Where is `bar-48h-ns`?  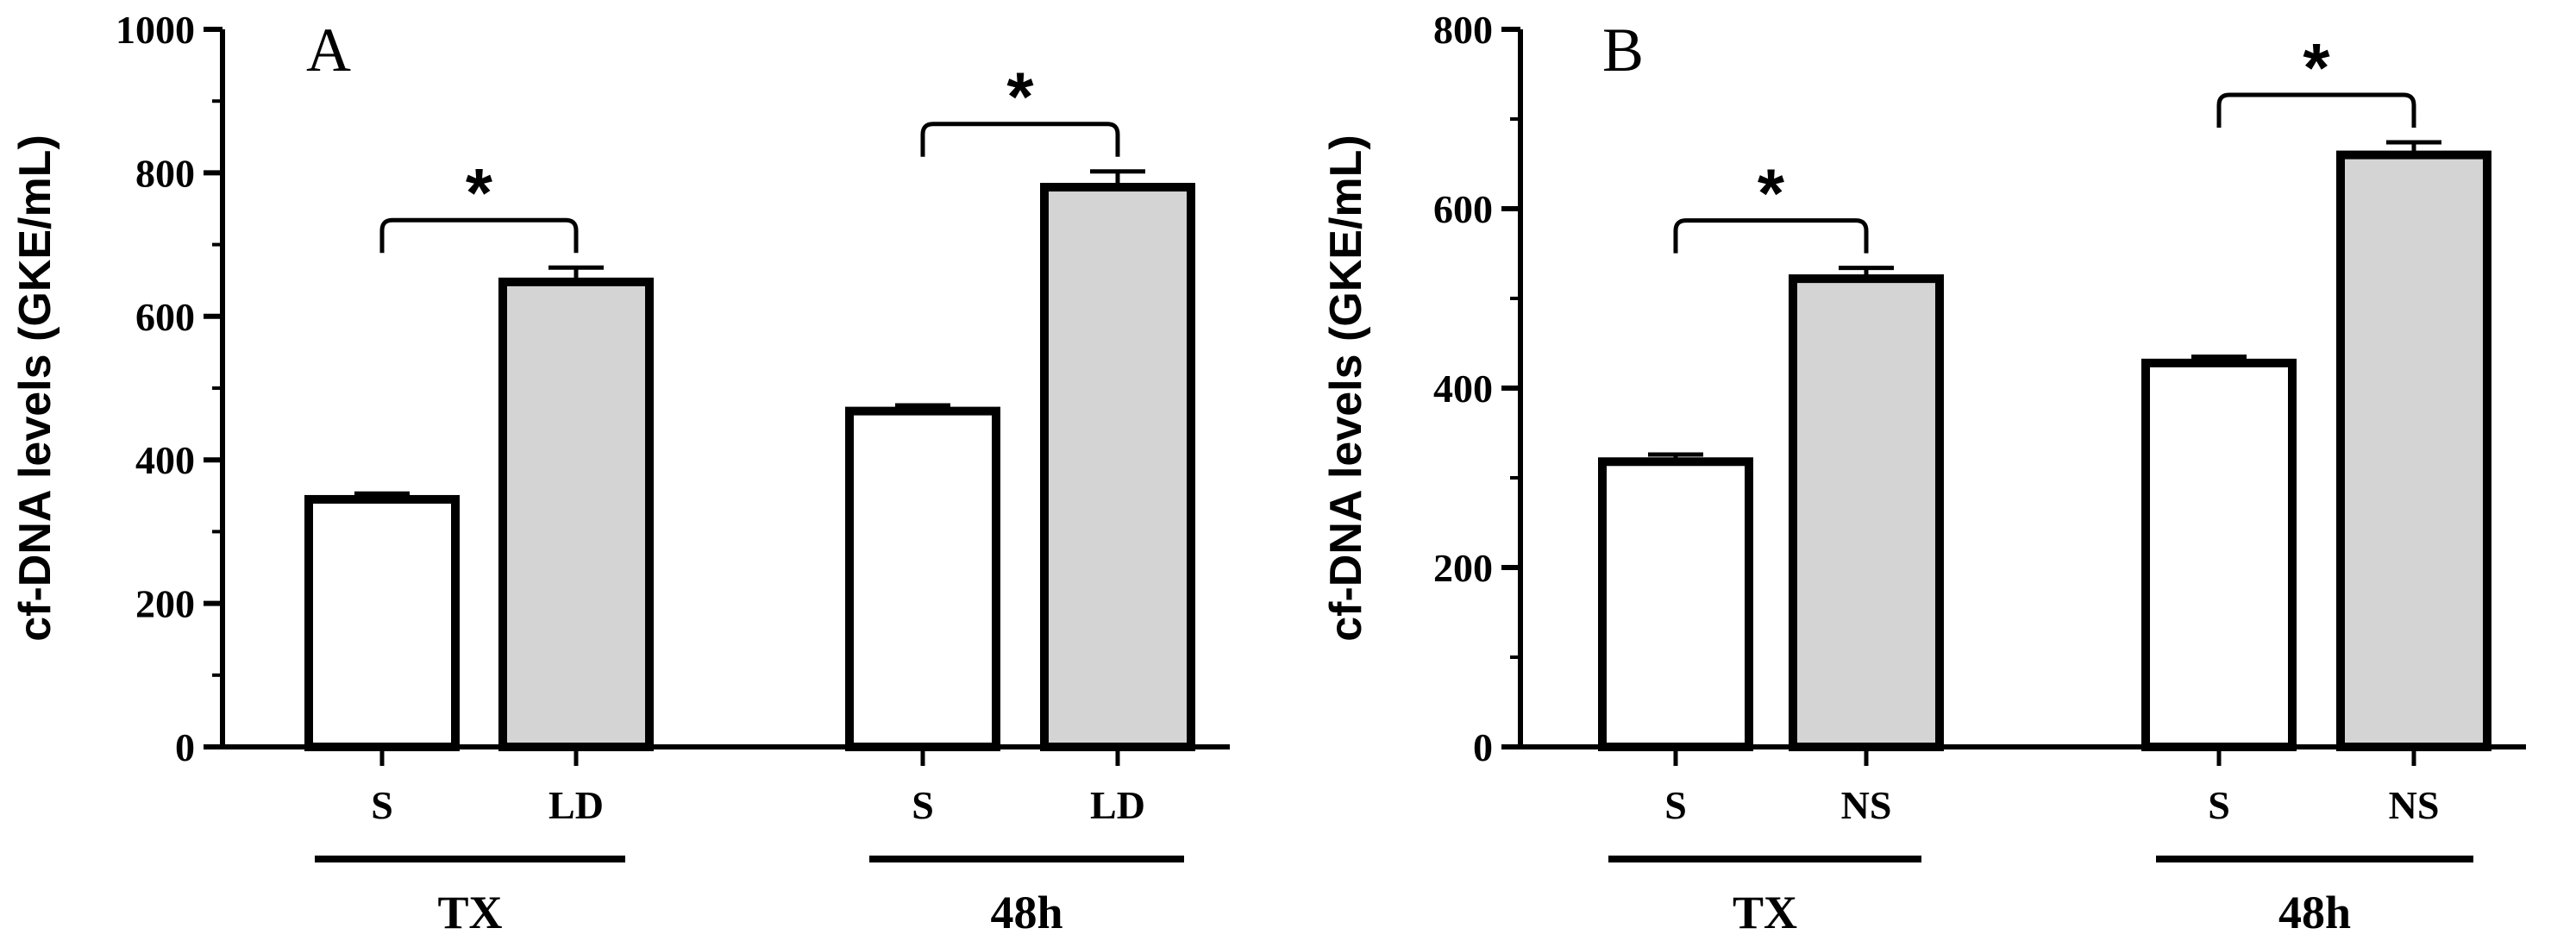
bar-48h-ns is located at coordinates (2413, 451).